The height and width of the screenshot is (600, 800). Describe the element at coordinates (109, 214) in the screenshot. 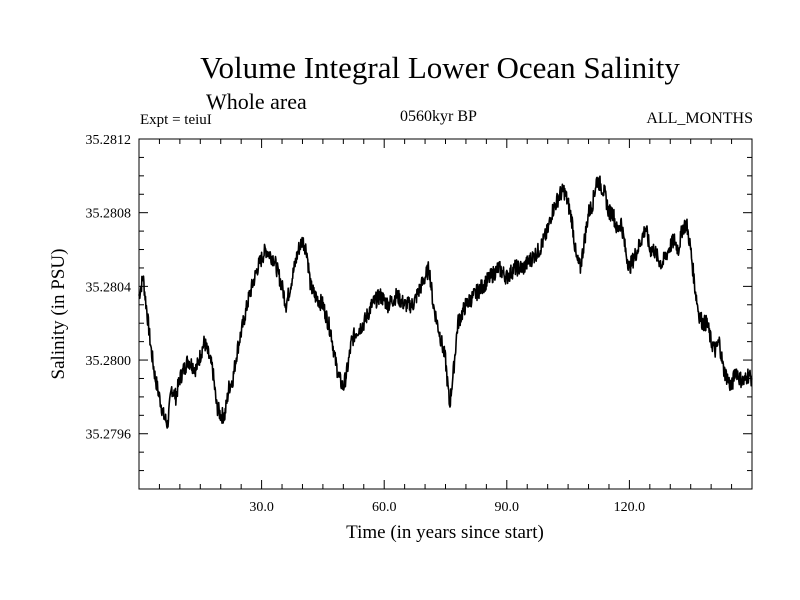

I see `y-tick-label: 35.2808` at that location.